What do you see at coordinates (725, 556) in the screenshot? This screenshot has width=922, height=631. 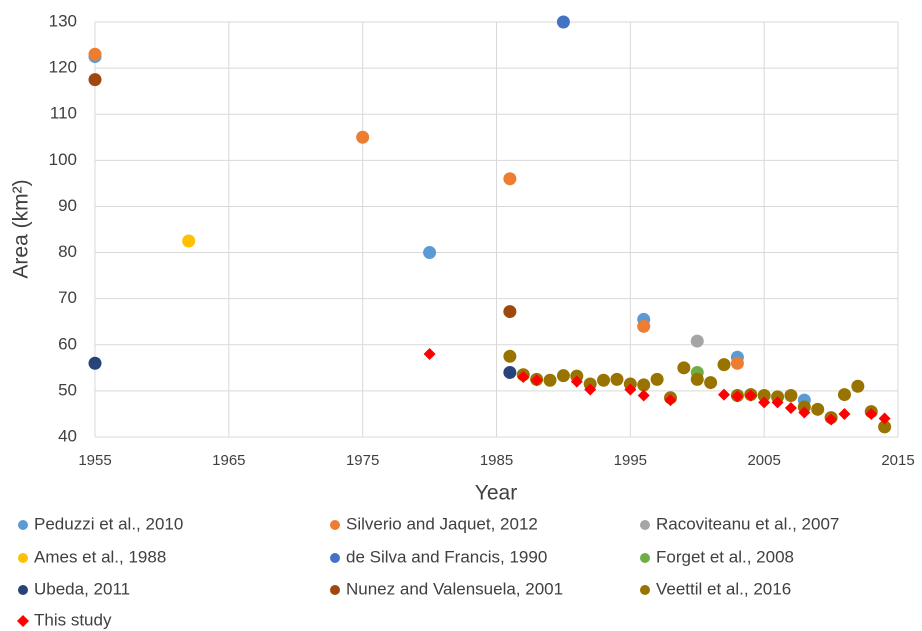 I see `legend-label: Forget et al., 2008` at bounding box center [725, 556].